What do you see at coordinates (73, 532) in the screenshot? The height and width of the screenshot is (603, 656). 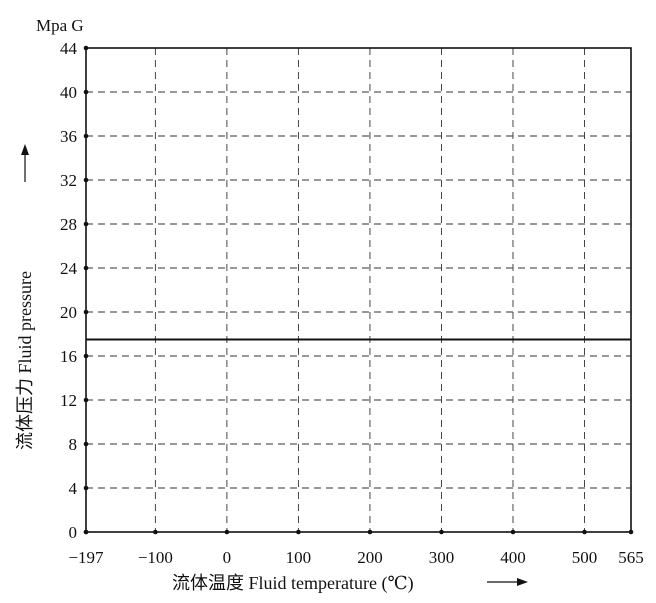 I see `y-tick-label: 0` at bounding box center [73, 532].